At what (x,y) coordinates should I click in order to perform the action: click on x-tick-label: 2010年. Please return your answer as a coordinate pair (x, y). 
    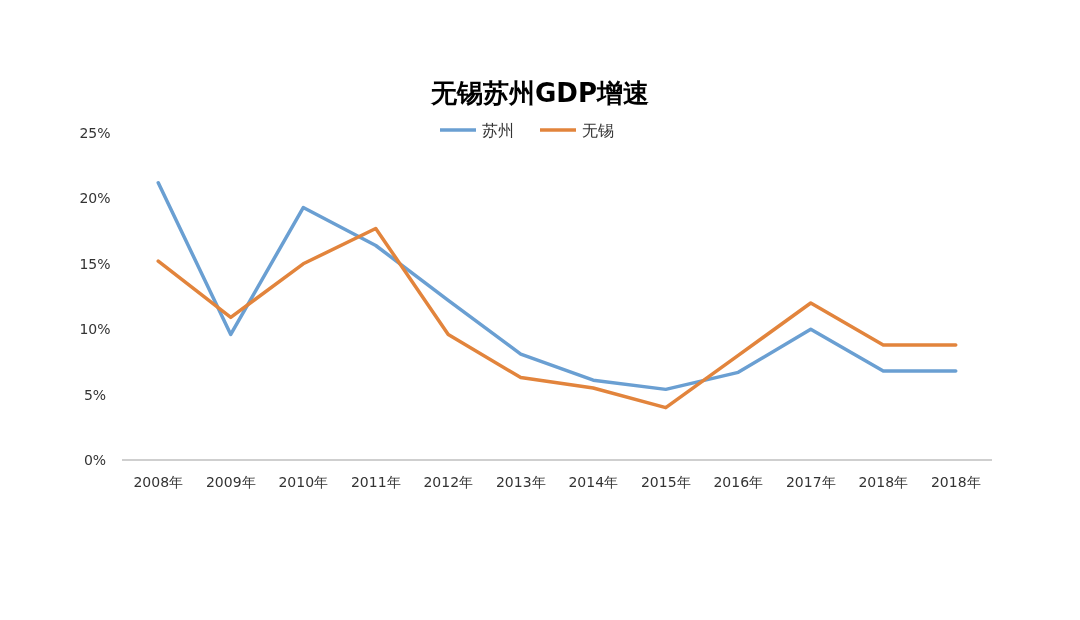
    Looking at the image, I should click on (303, 482).